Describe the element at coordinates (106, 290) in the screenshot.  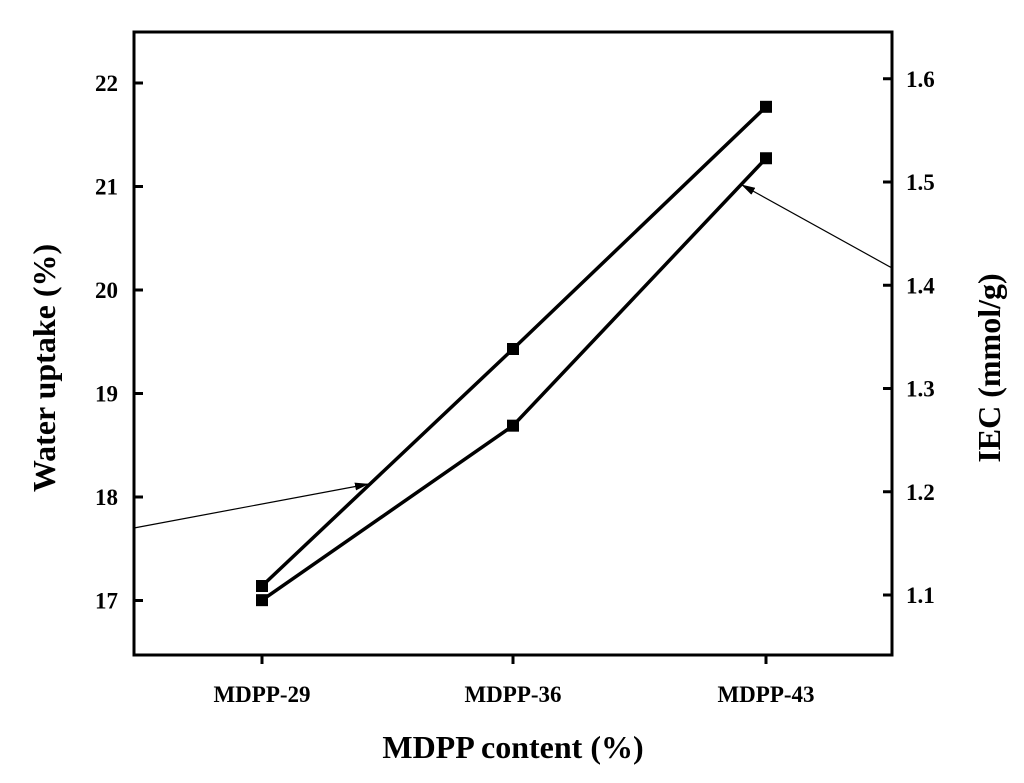
I see `y-left-tick-label: 20` at that location.